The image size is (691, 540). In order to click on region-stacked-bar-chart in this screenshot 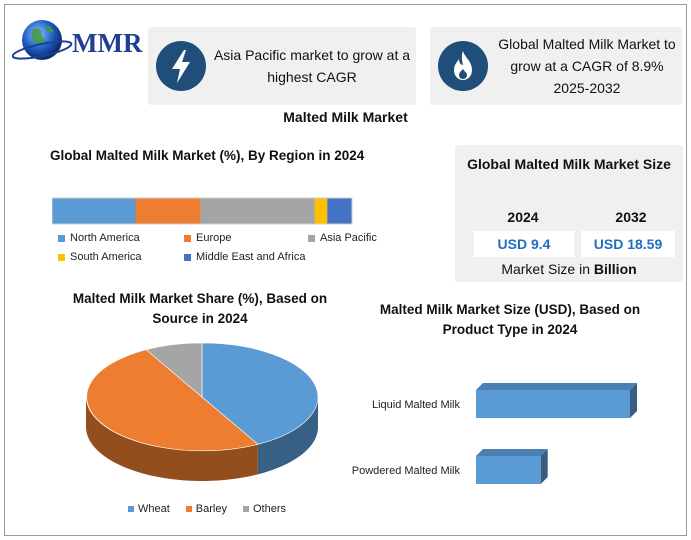, I will do `click(202, 211)`.